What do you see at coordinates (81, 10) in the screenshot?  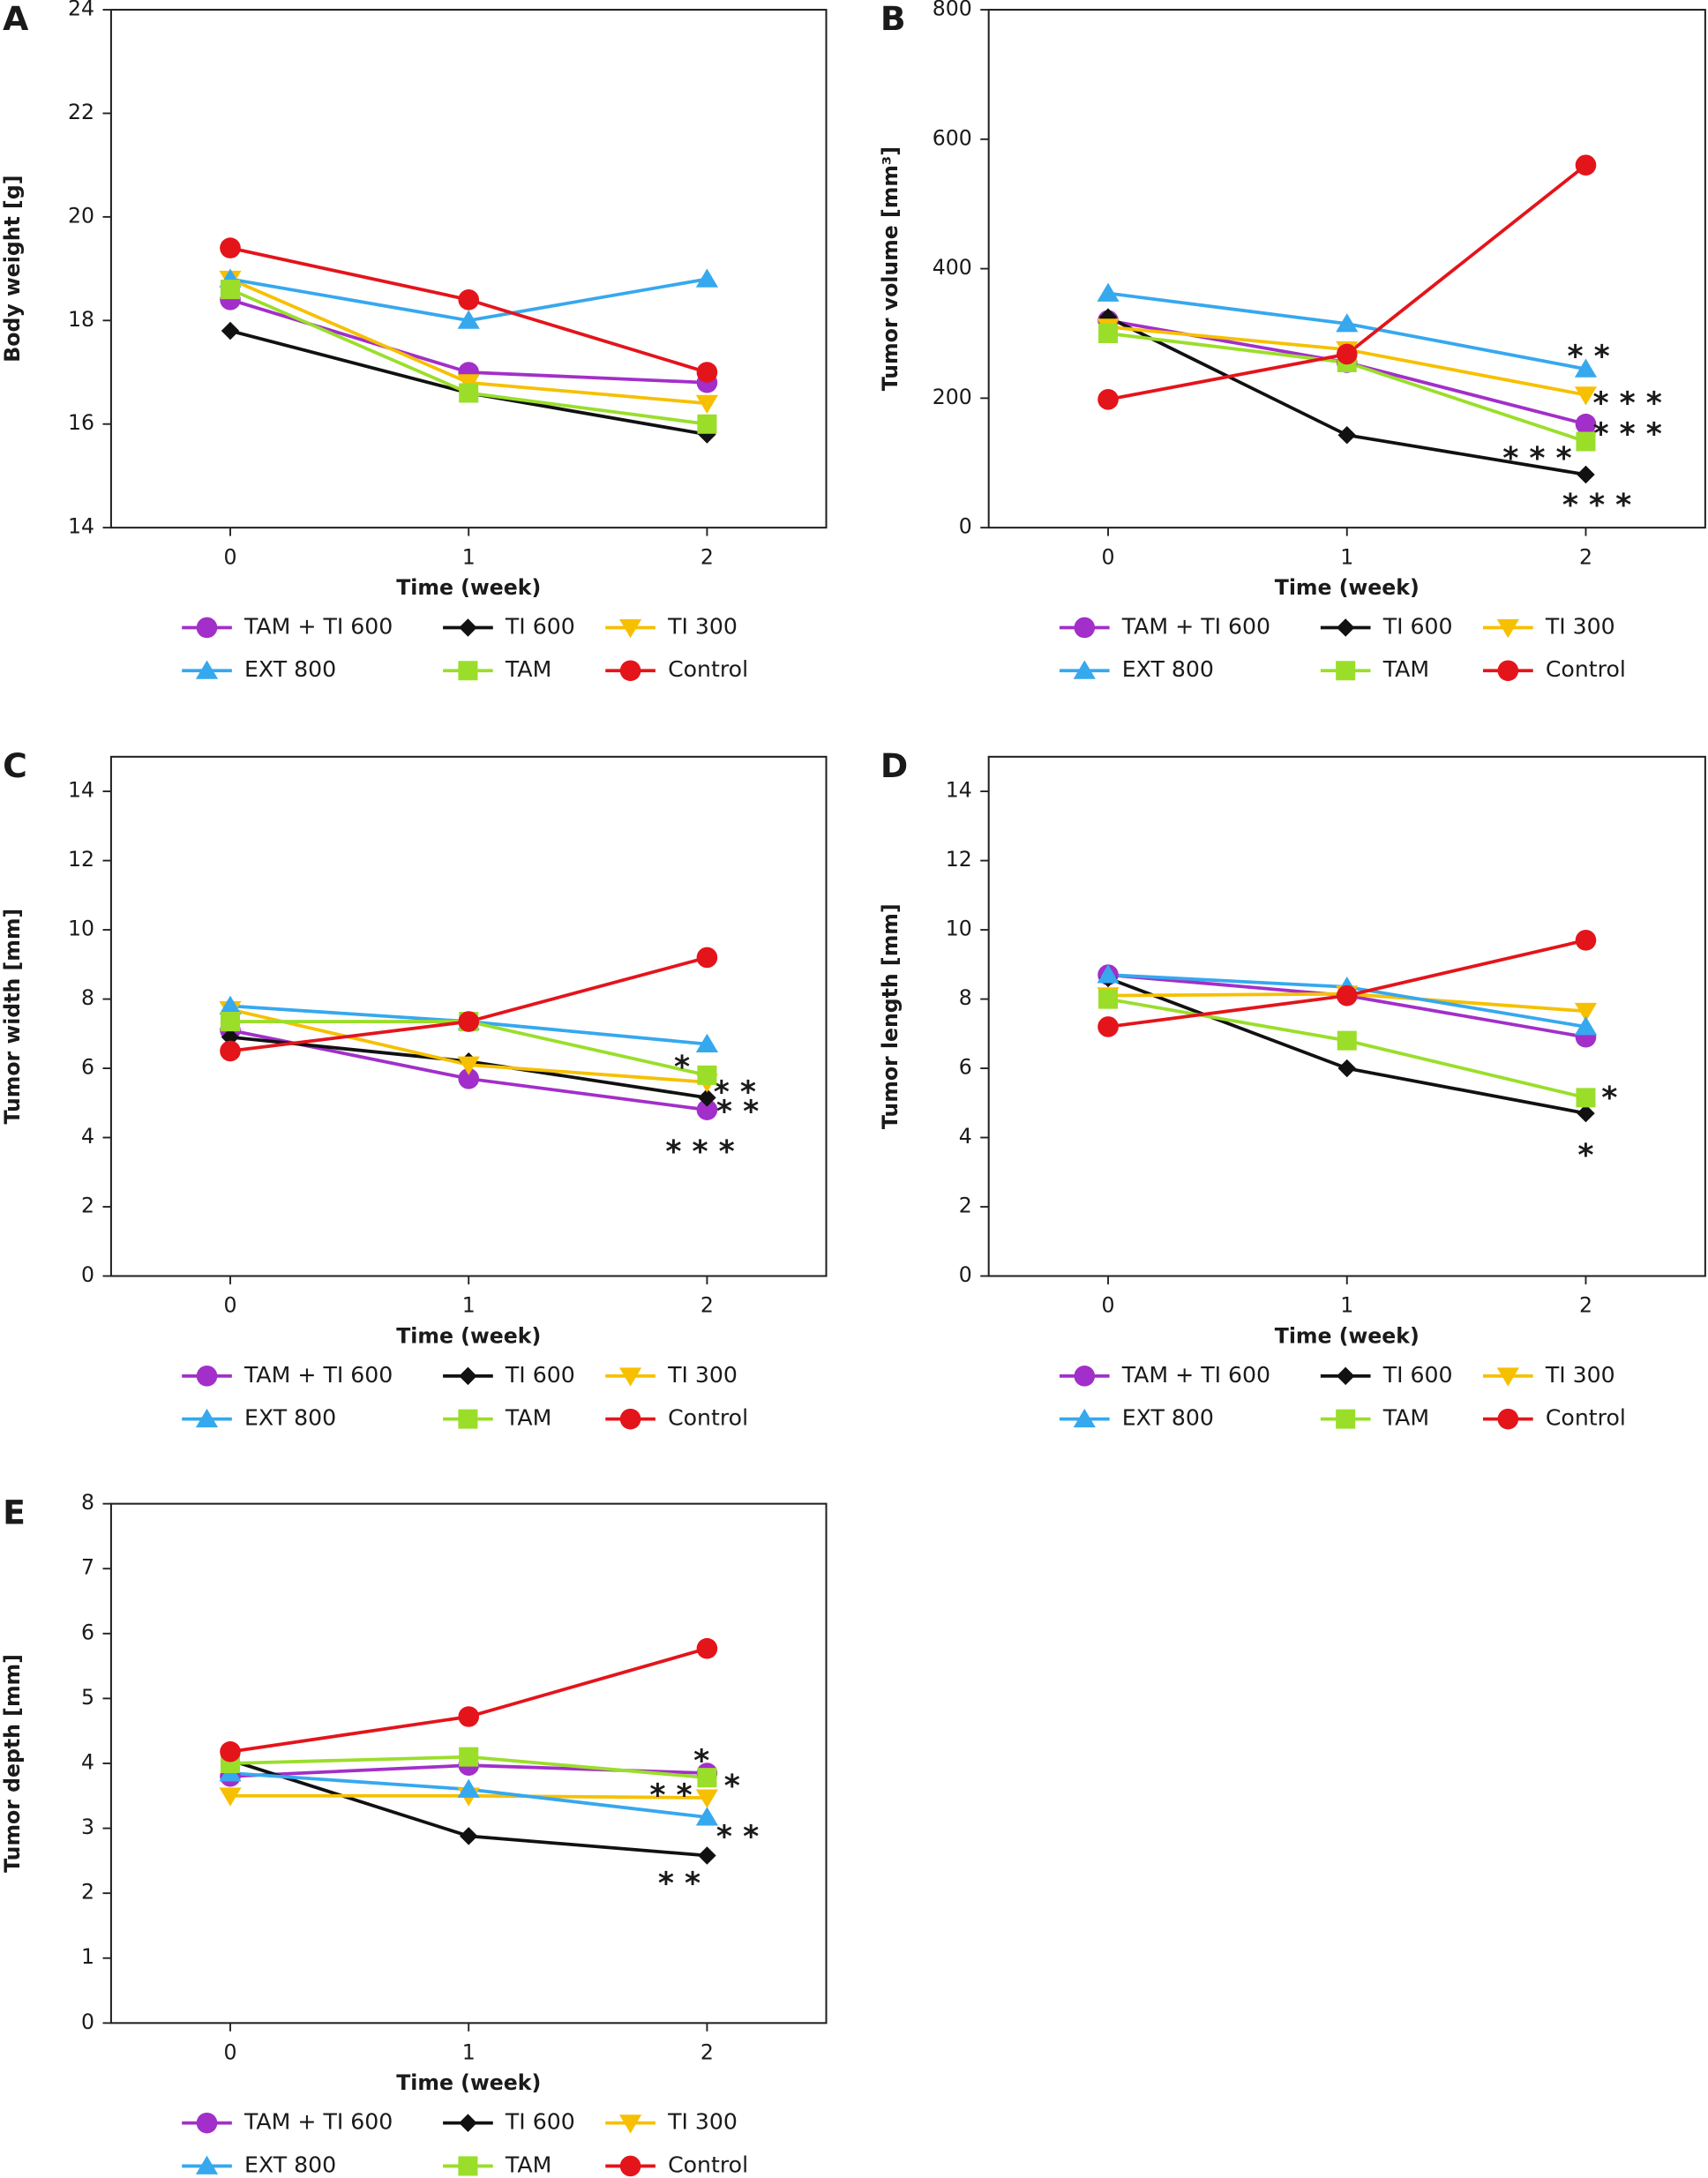 I see `y-tick-label: 24` at bounding box center [81, 10].